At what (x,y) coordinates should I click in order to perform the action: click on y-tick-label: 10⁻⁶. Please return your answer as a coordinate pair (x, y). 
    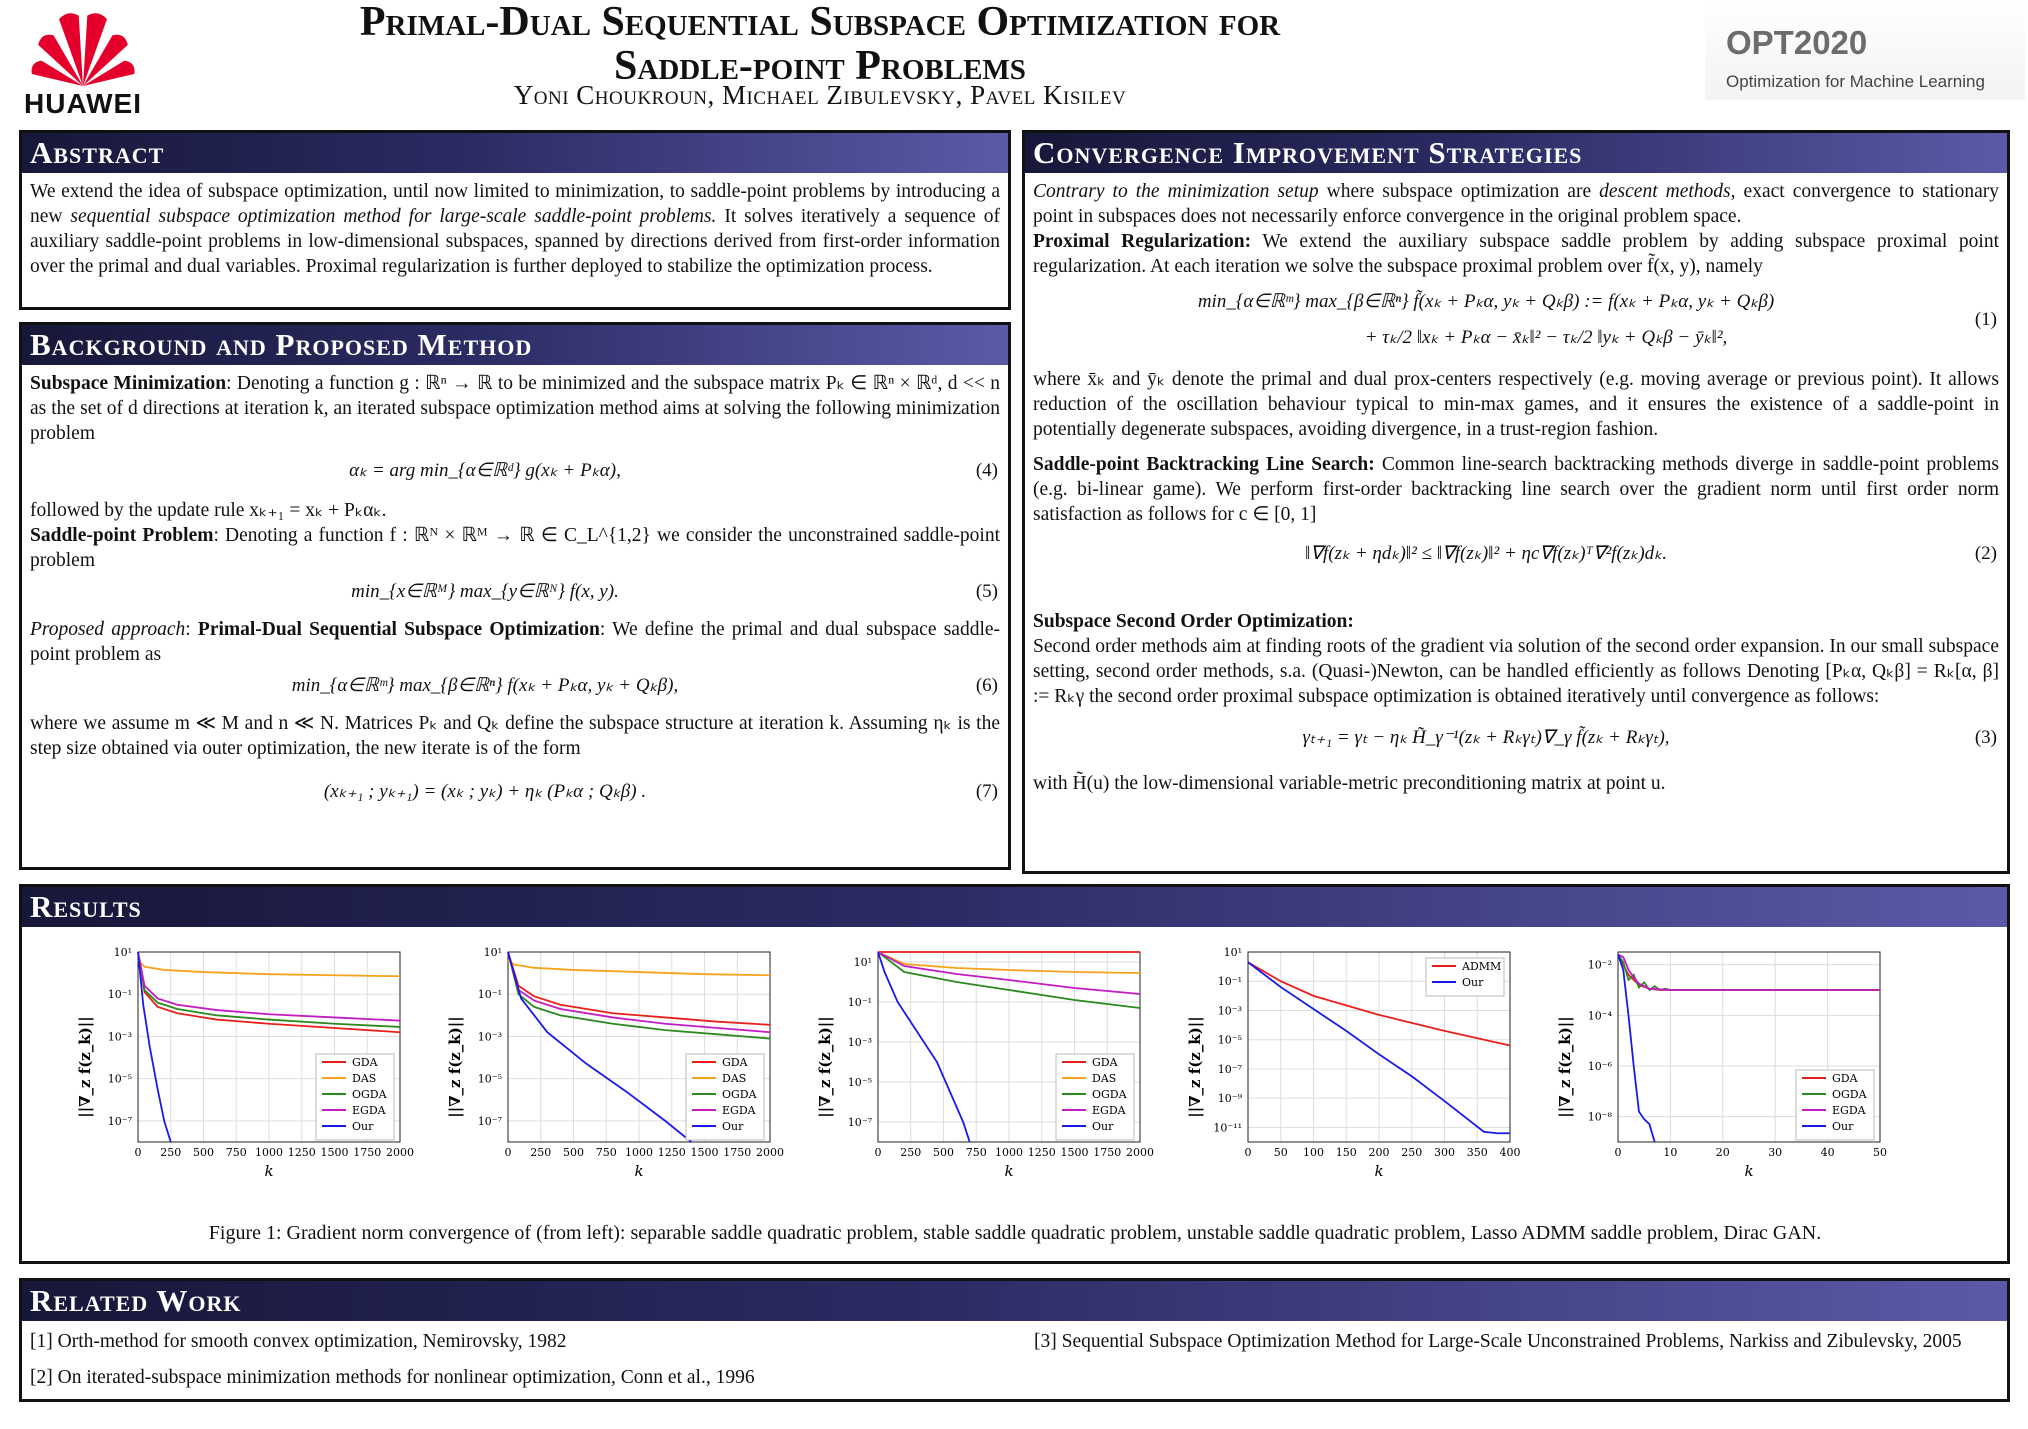
    Looking at the image, I should click on (1600, 1066).